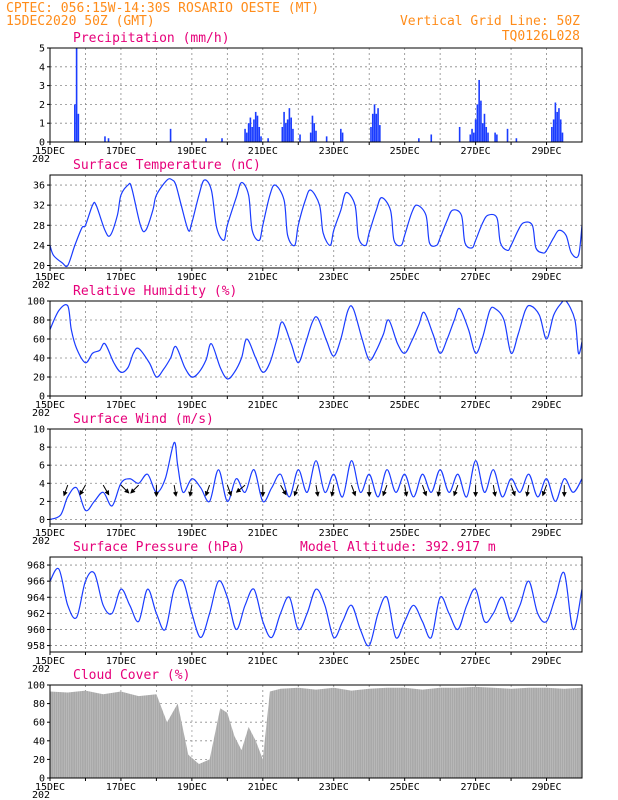  Describe the element at coordinates (39, 206) in the screenshot. I see `y-tick-label: 32` at that location.